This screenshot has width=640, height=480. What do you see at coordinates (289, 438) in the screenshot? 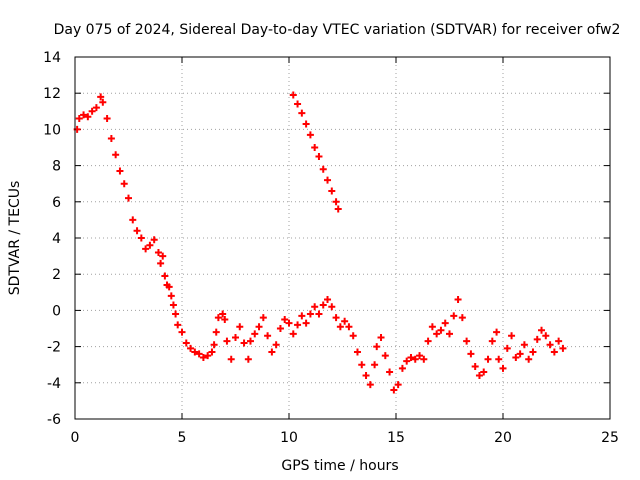
I see `x-tick-label: 10` at bounding box center [289, 438].